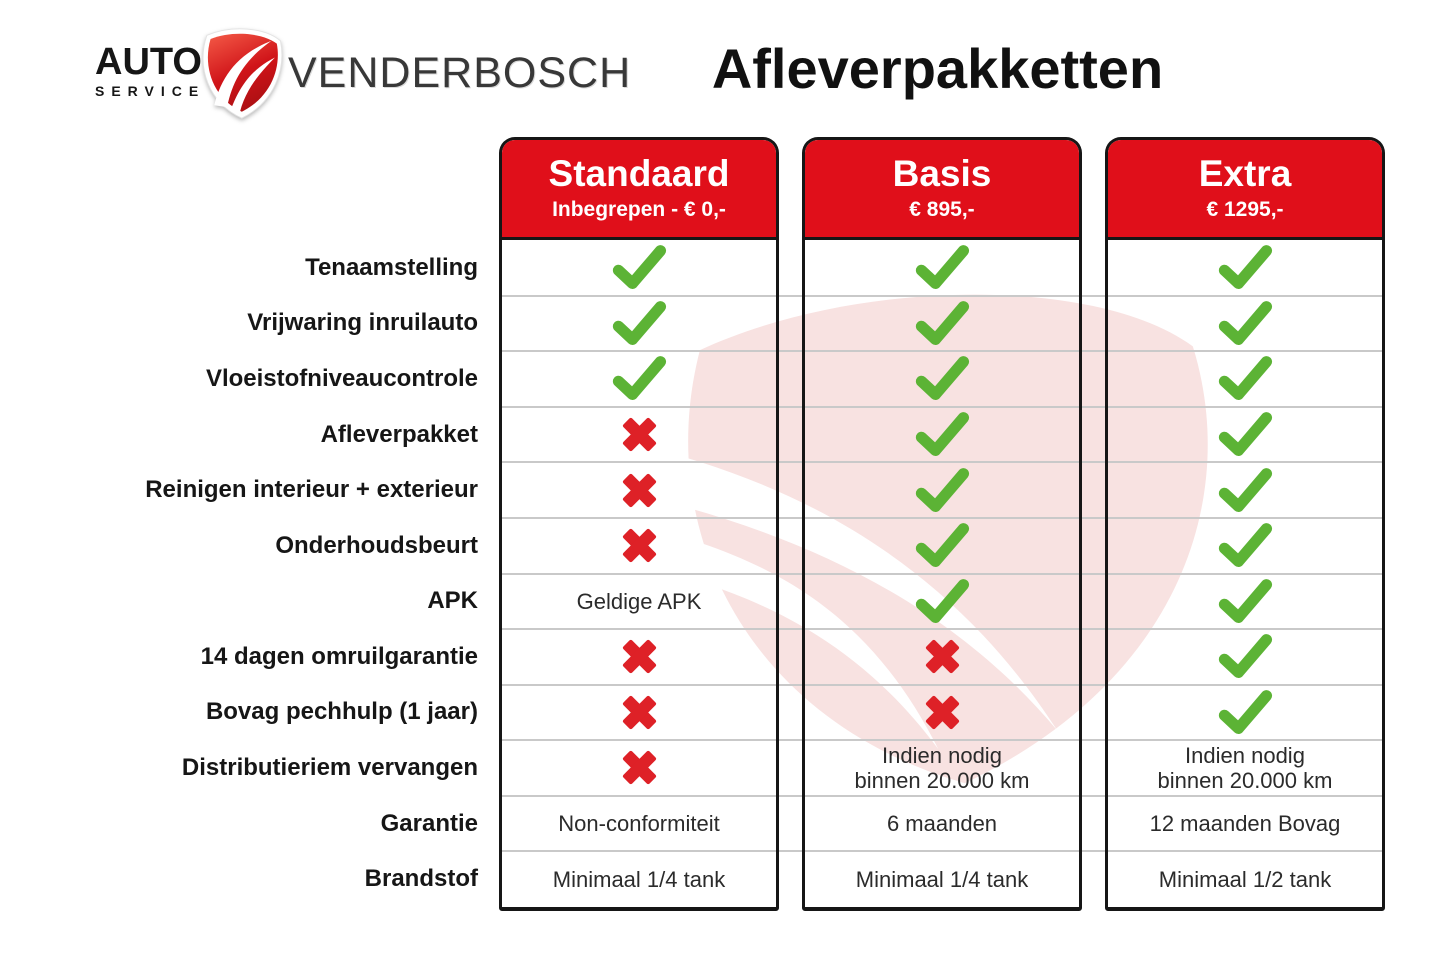 The height and width of the screenshot is (960, 1440). Describe the element at coordinates (460, 73) in the screenshot. I see `brand-name-text: VENDERBOSCH` at that location.